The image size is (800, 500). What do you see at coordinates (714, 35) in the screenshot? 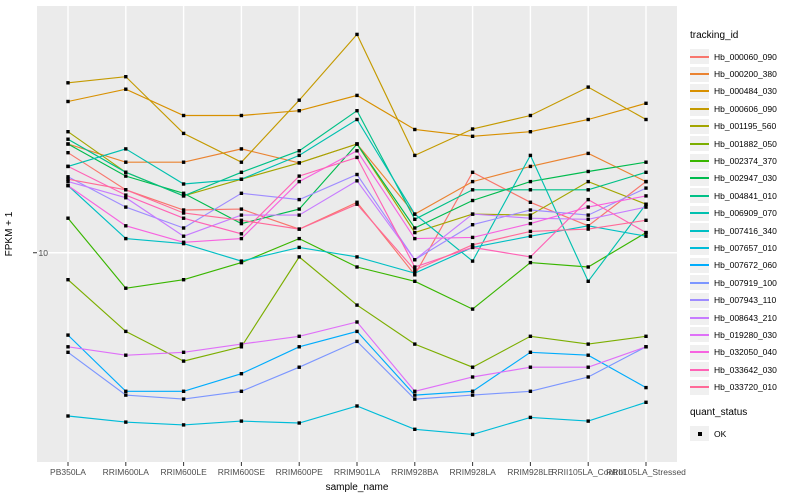
I see `legend-title-tracking: tracking_id` at bounding box center [714, 35].